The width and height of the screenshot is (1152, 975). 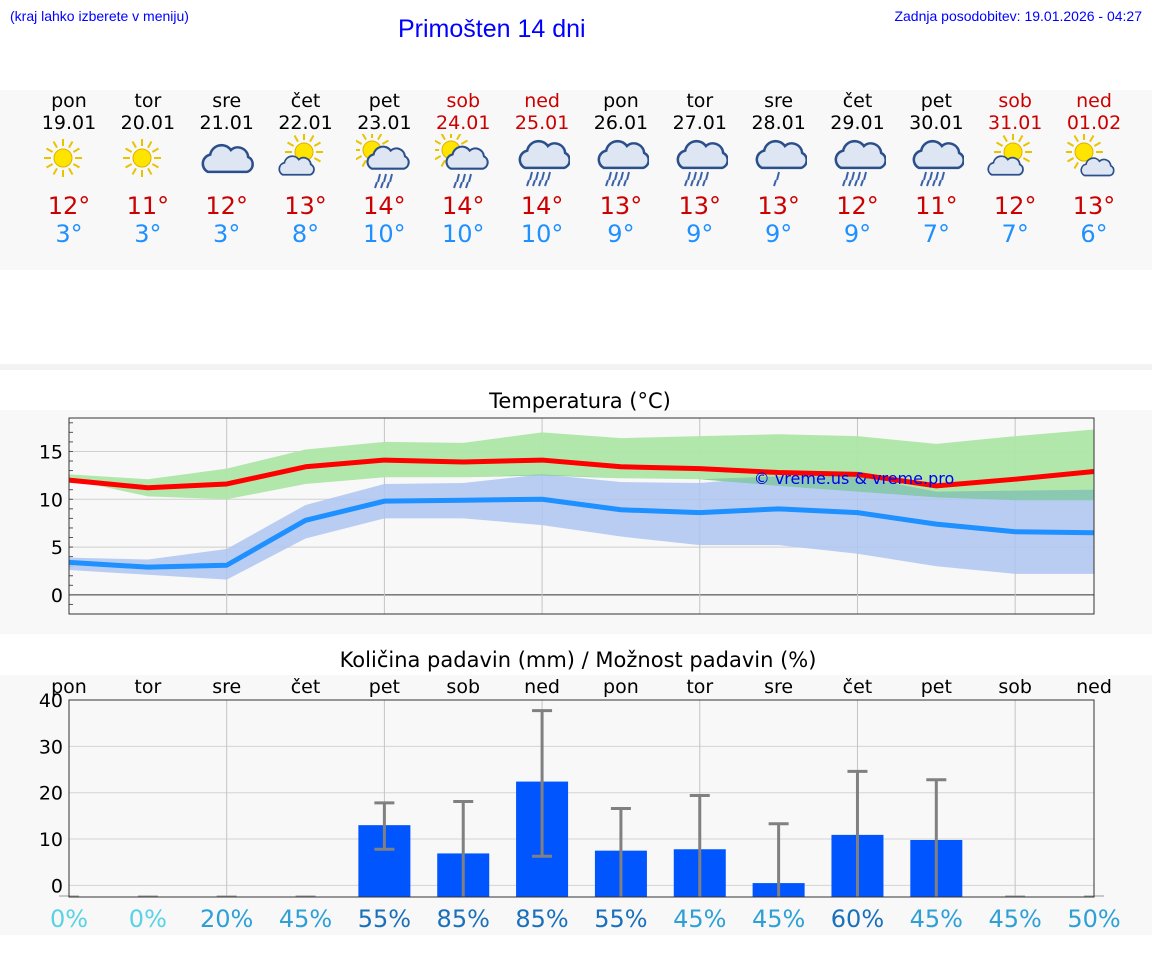 I want to click on day-date: 31.01, so click(x=1015, y=123).